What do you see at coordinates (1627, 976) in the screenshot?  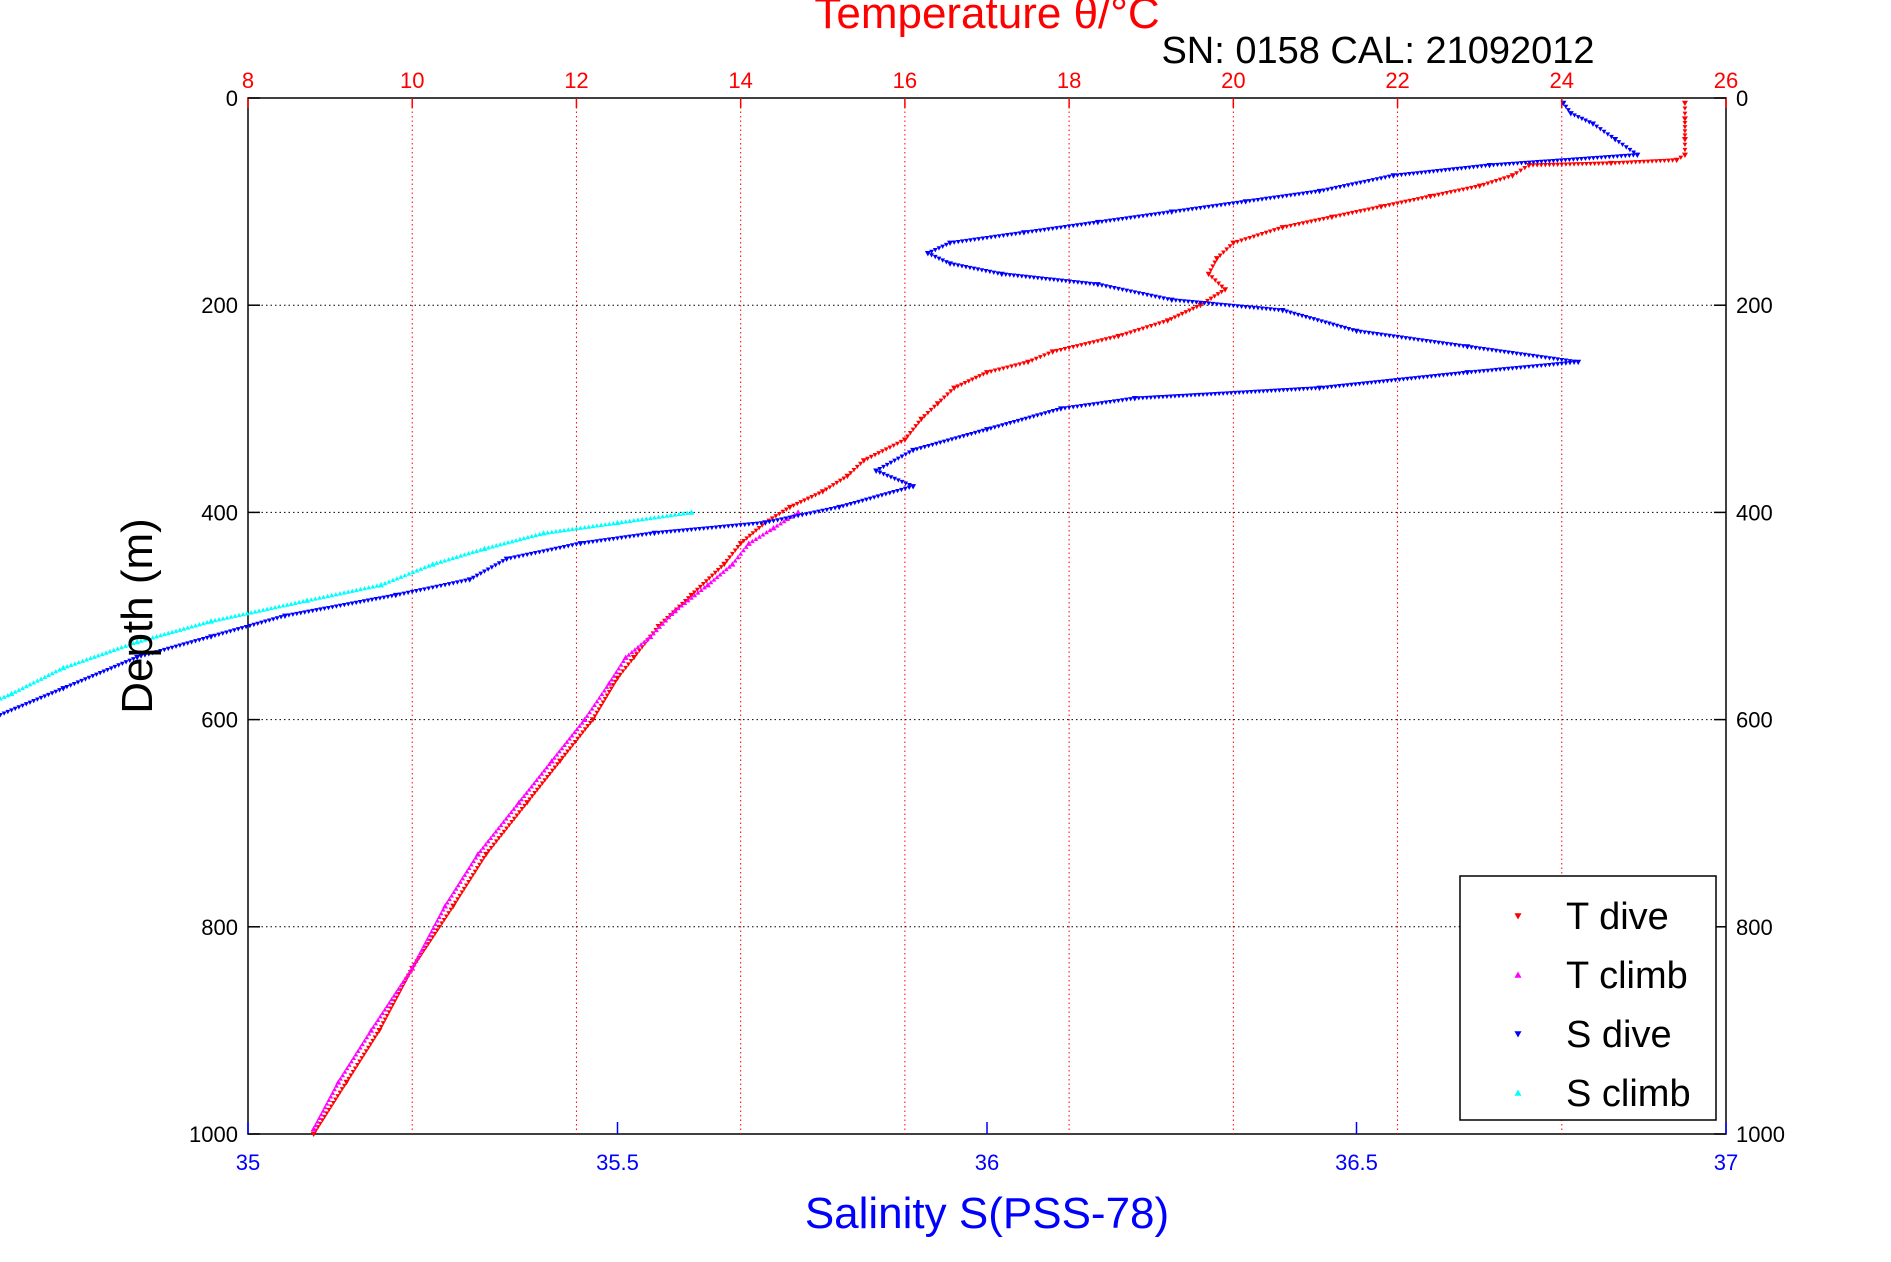 I see `legend-label: T climb` at bounding box center [1627, 976].